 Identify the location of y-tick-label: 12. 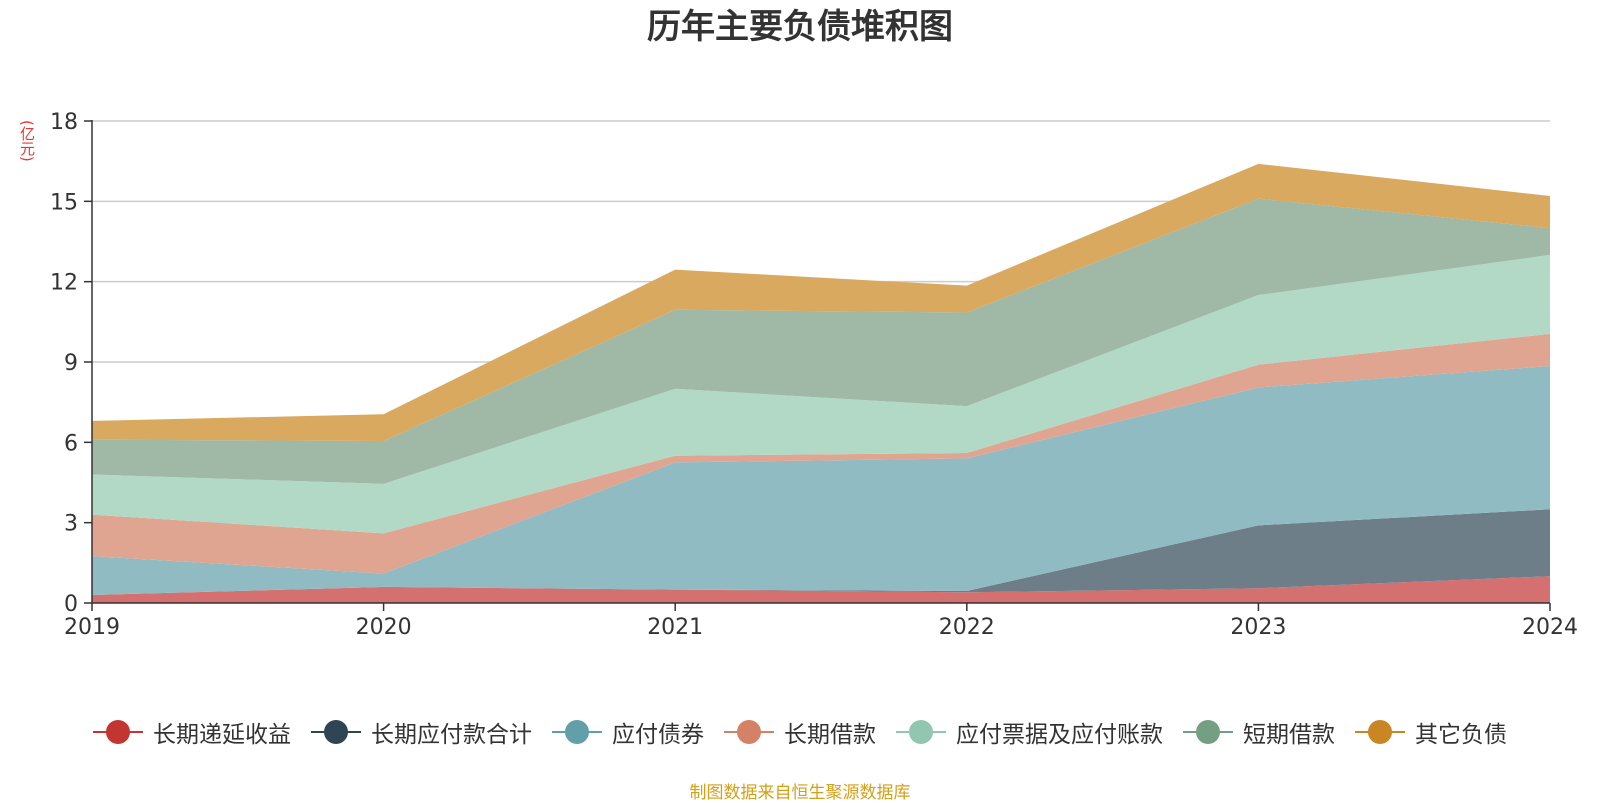
(64, 283).